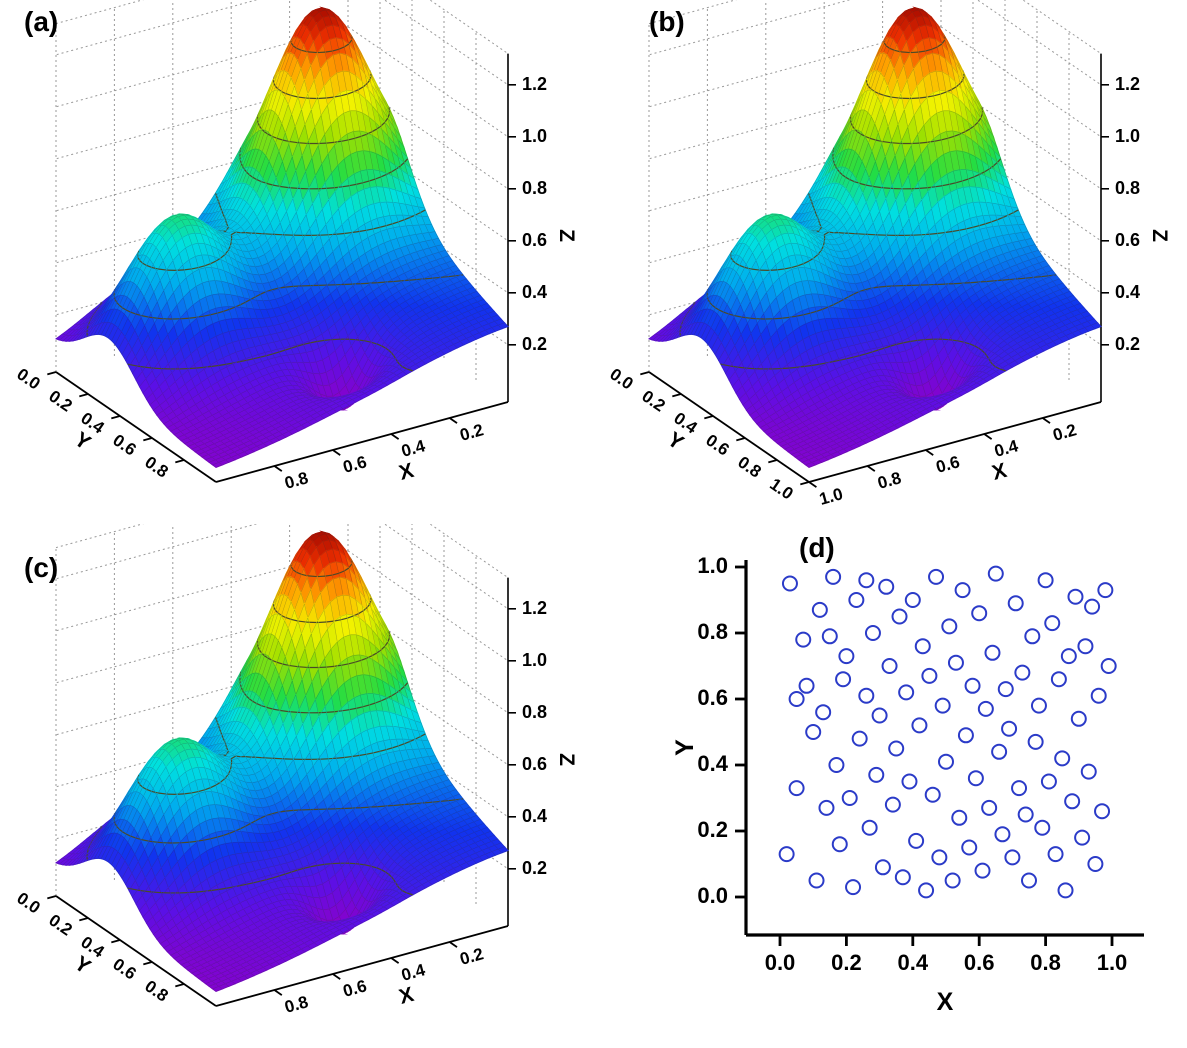 The width and height of the screenshot is (1187, 1048). What do you see at coordinates (41, 567) in the screenshot?
I see `panel-label-c: (c)` at bounding box center [41, 567].